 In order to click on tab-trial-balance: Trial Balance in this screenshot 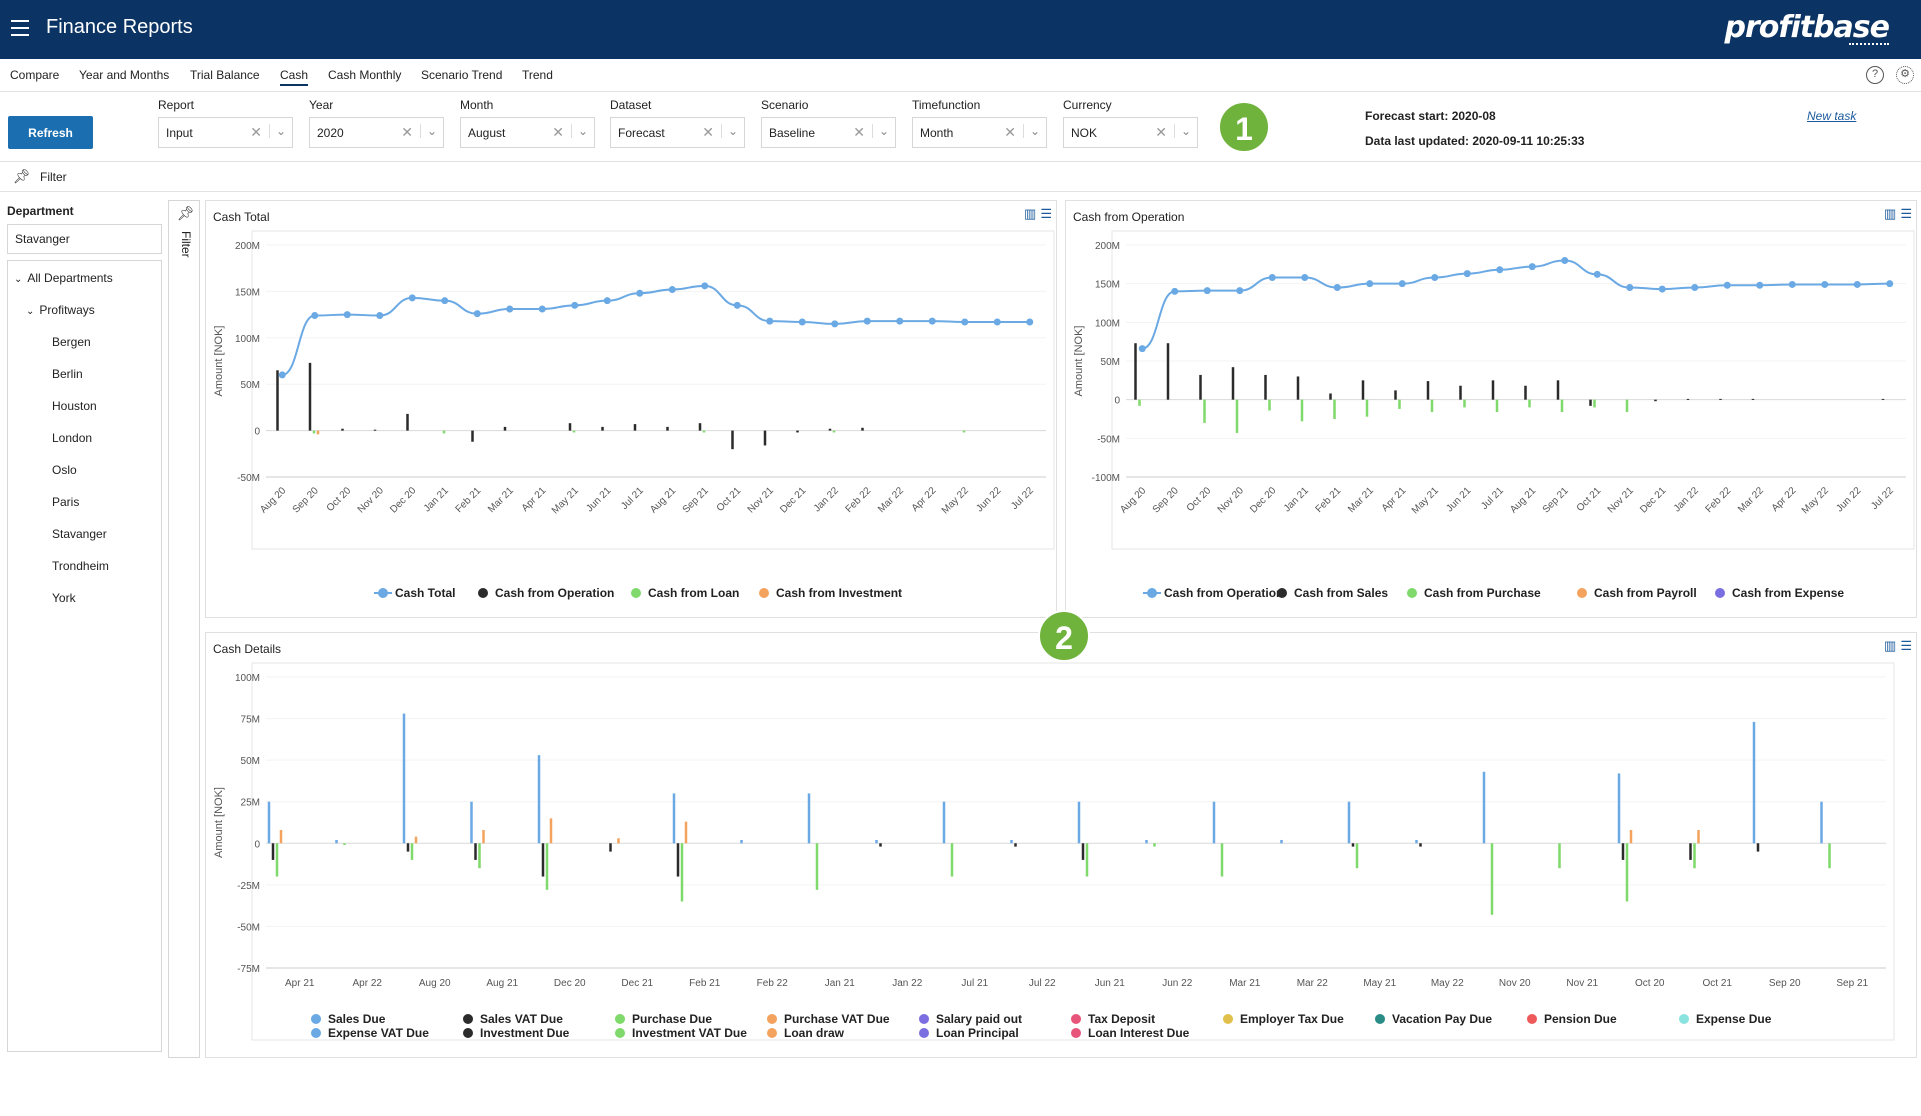, I will do `click(225, 75)`.